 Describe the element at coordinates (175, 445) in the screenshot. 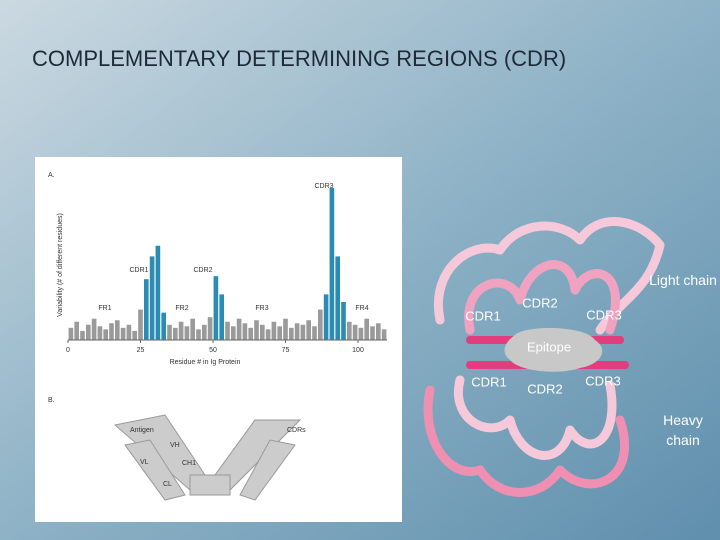

I see `schematic-label: VH` at that location.